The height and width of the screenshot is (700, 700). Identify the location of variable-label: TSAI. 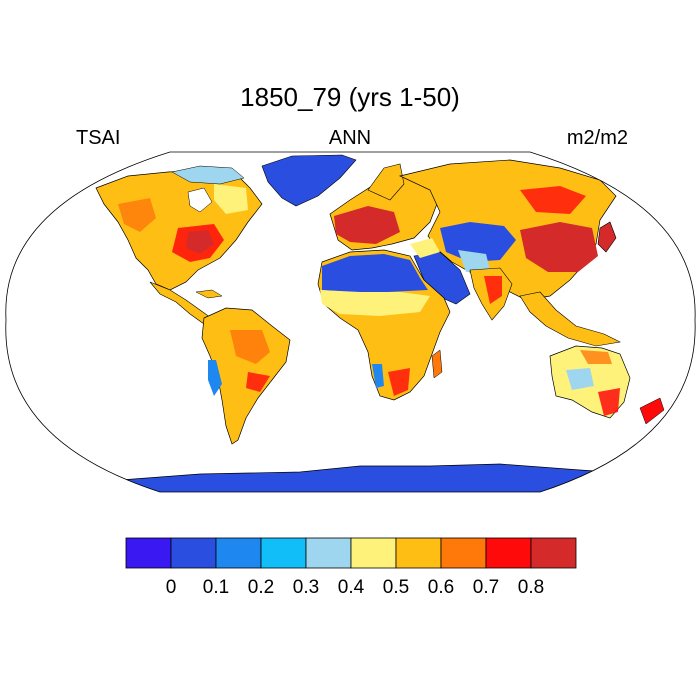
(98, 138).